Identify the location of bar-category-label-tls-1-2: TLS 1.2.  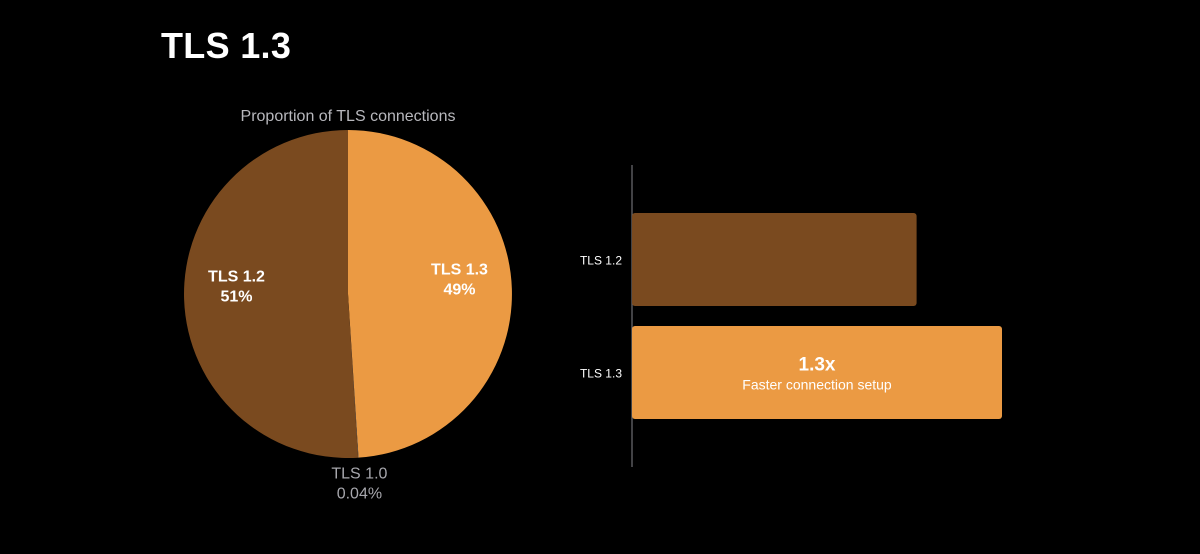
(601, 261).